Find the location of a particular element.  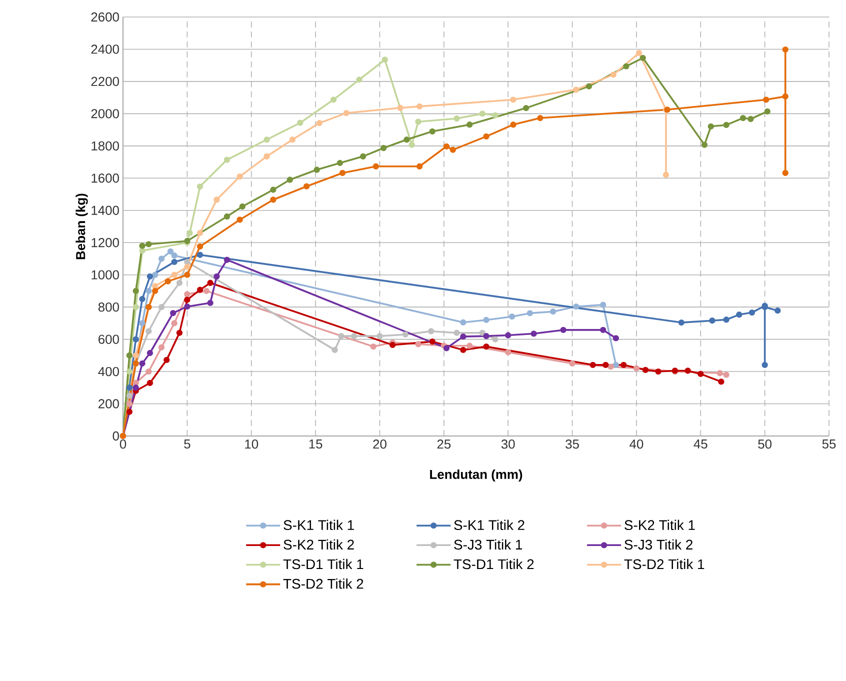

x-tick-label: 25 is located at coordinates (444, 444).